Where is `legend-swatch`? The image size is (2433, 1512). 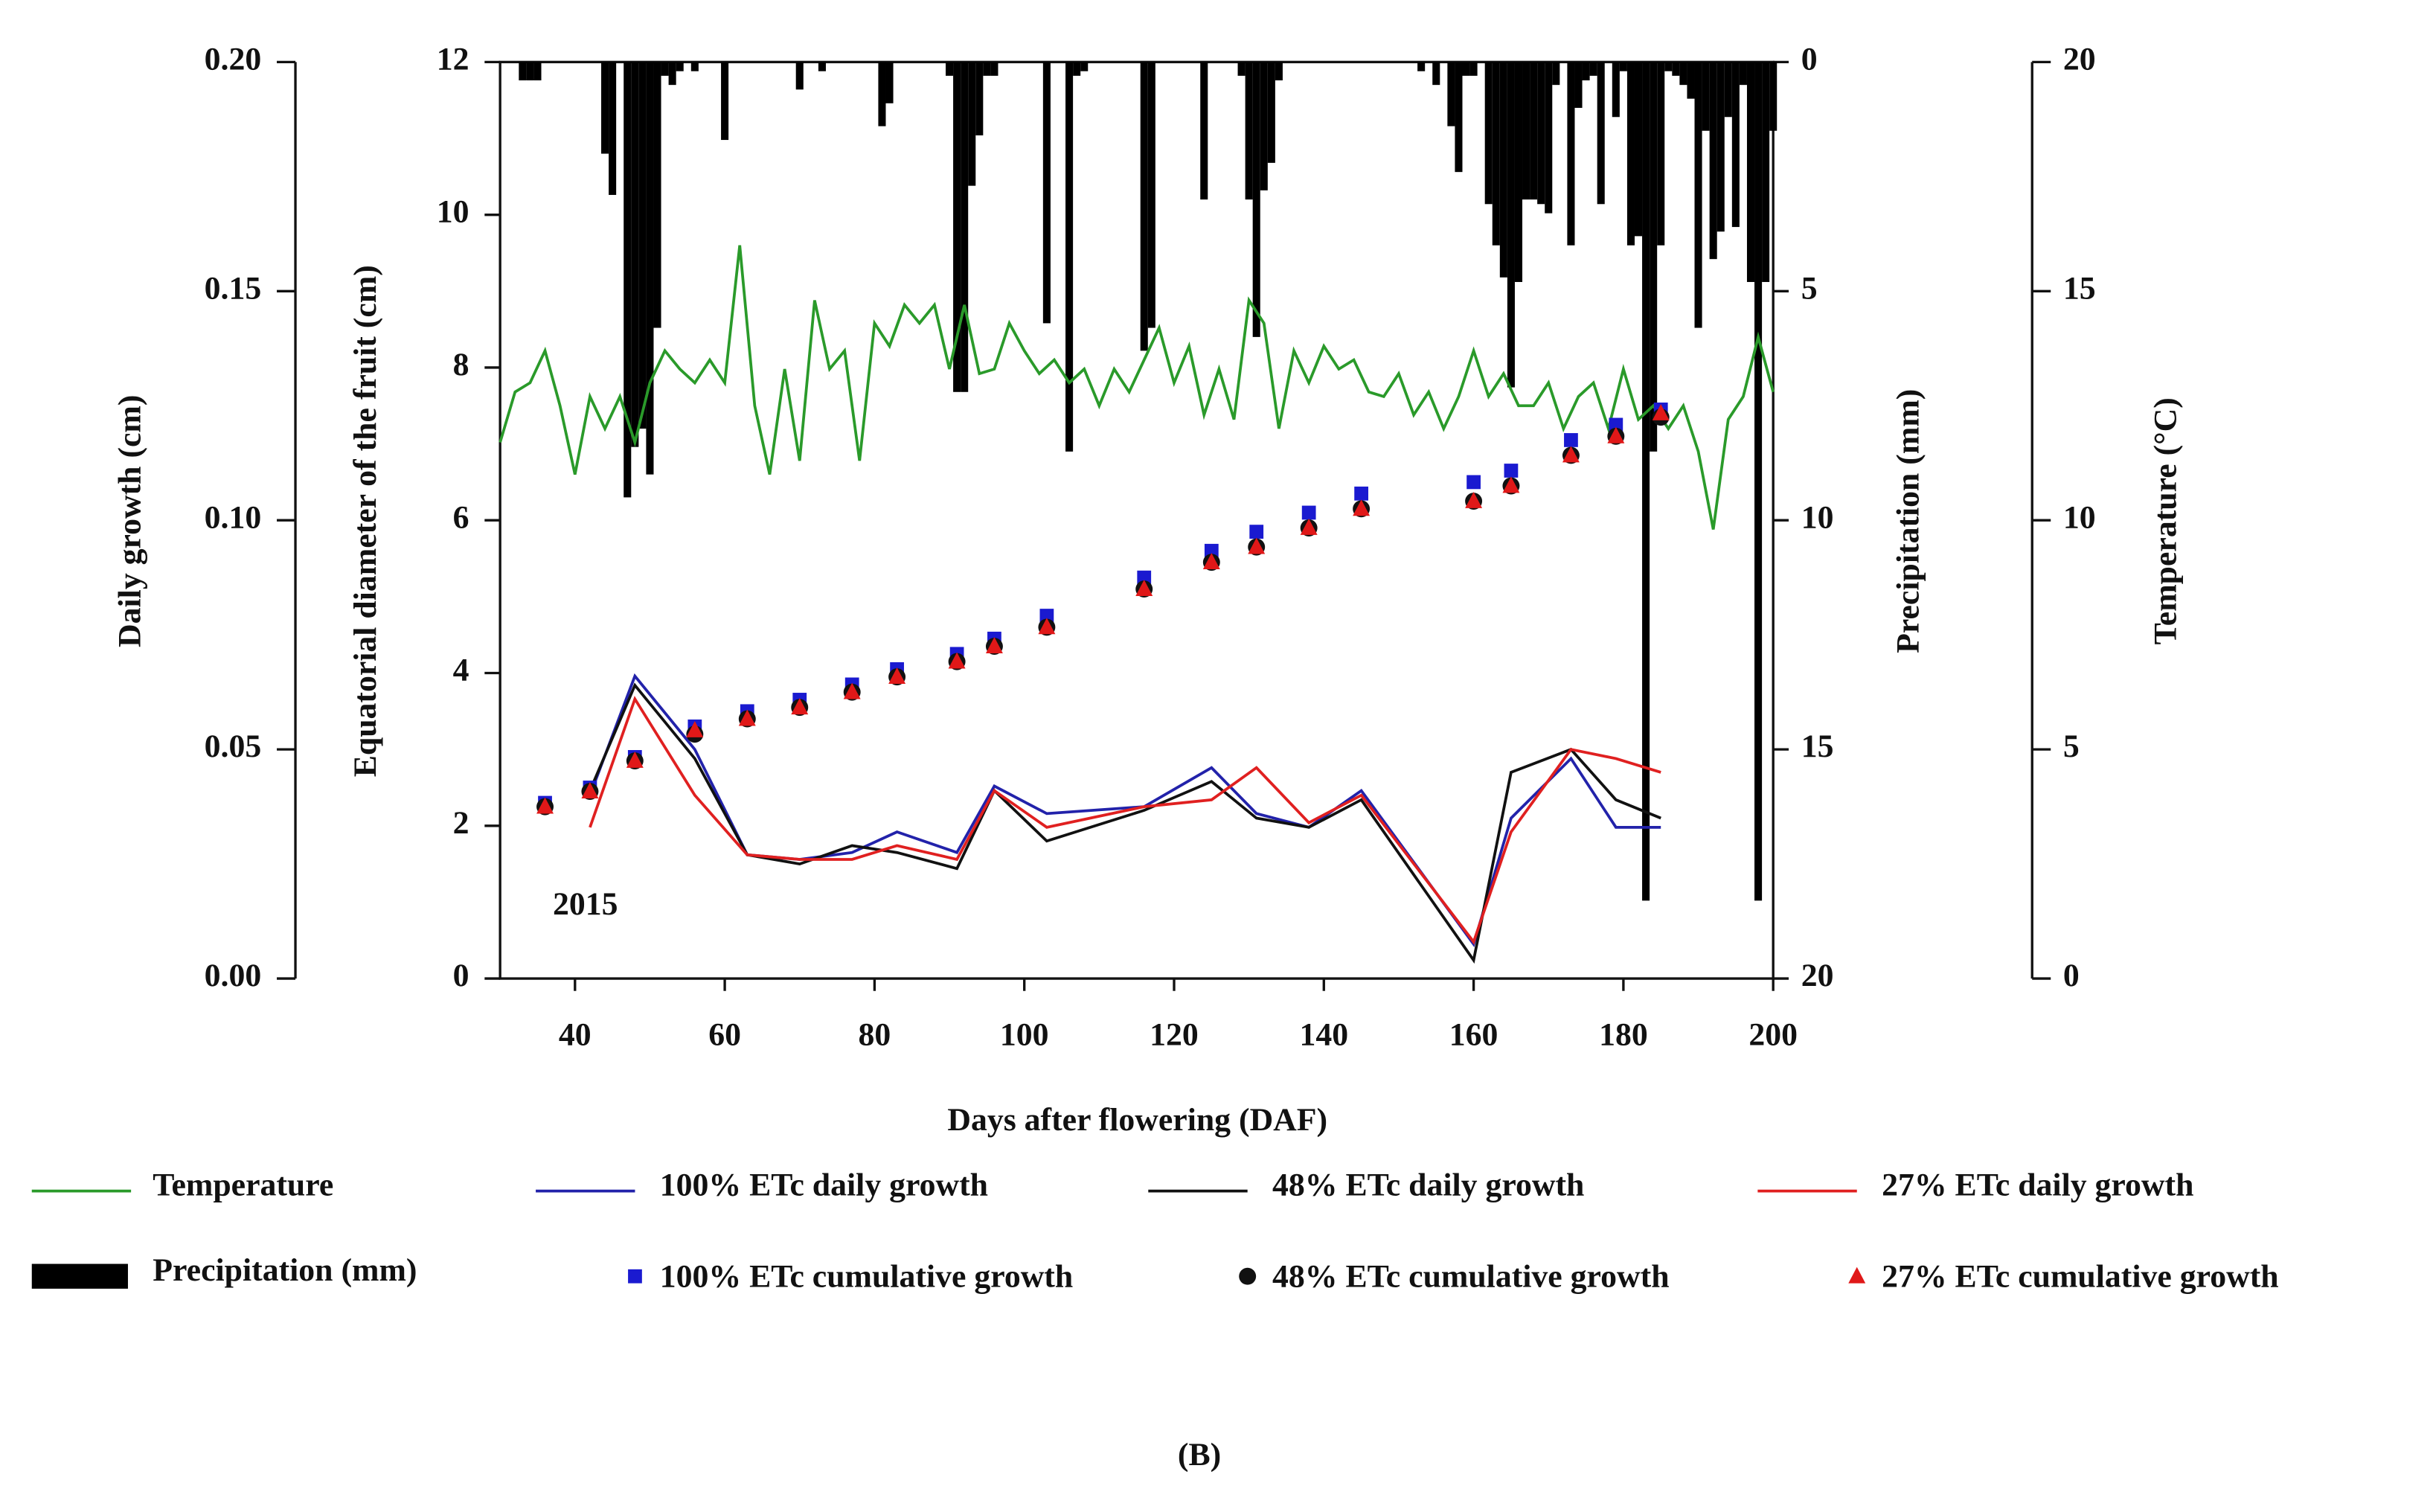
legend-swatch is located at coordinates (1248, 1276).